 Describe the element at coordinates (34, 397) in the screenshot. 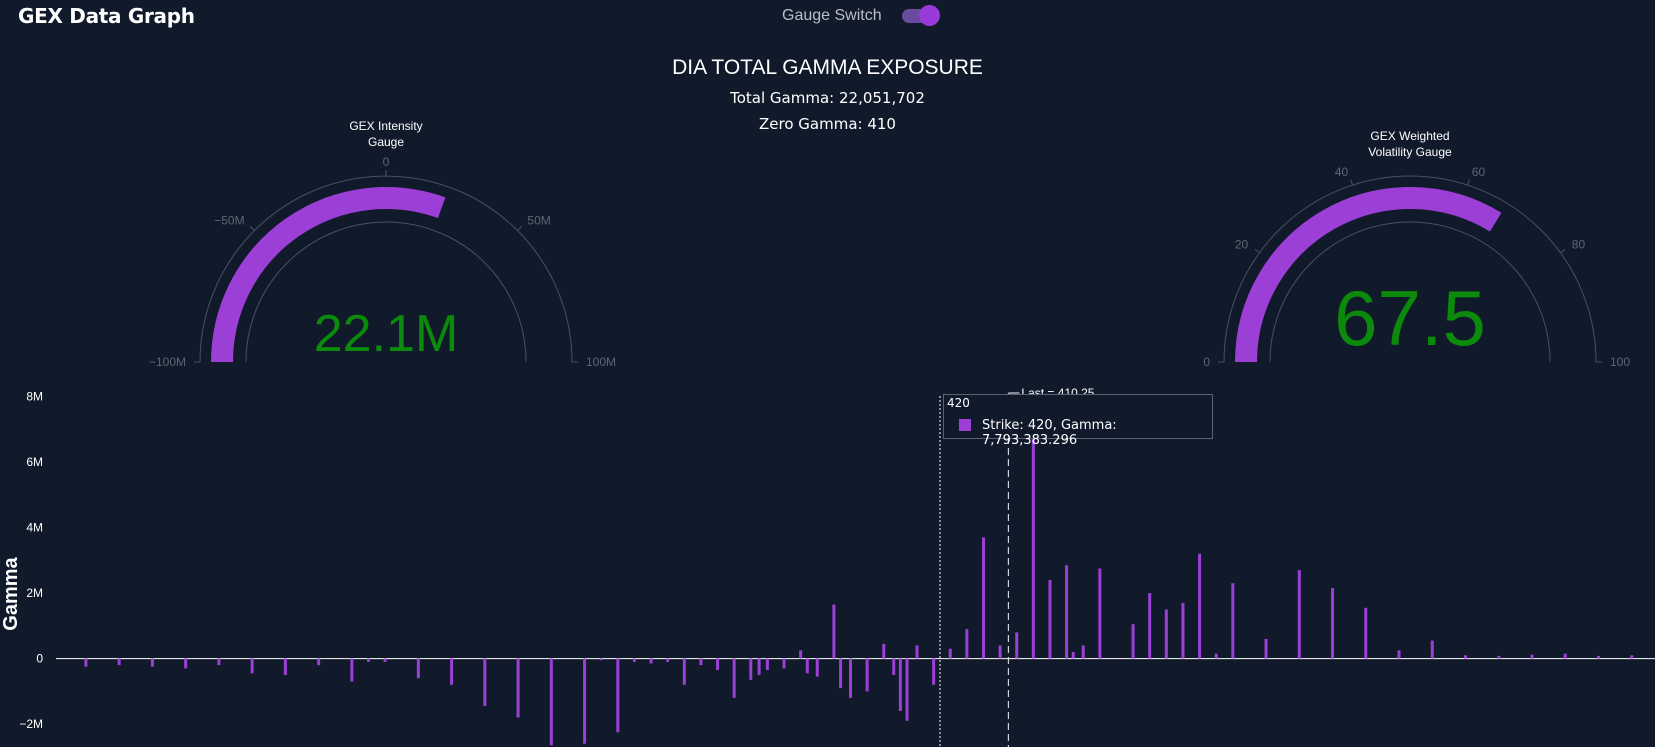

I see `y-tick-label: 8M` at that location.